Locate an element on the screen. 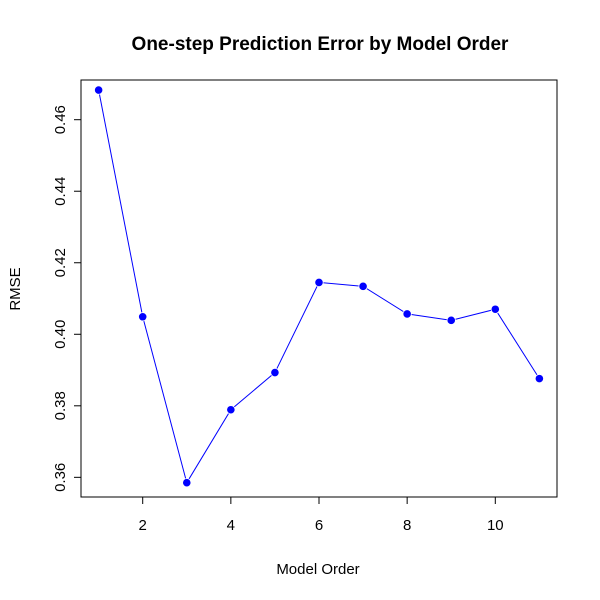 The height and width of the screenshot is (600, 600). x-axis: 2 4 6 8 10 is located at coordinates (321, 515).